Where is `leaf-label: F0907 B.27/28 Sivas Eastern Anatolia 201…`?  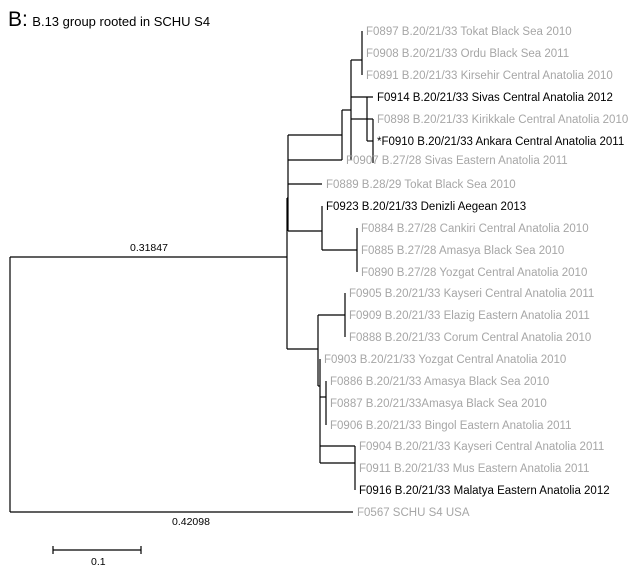
leaf-label: F0907 B.27/28 Sivas Eastern Anatolia 201… is located at coordinates (457, 161).